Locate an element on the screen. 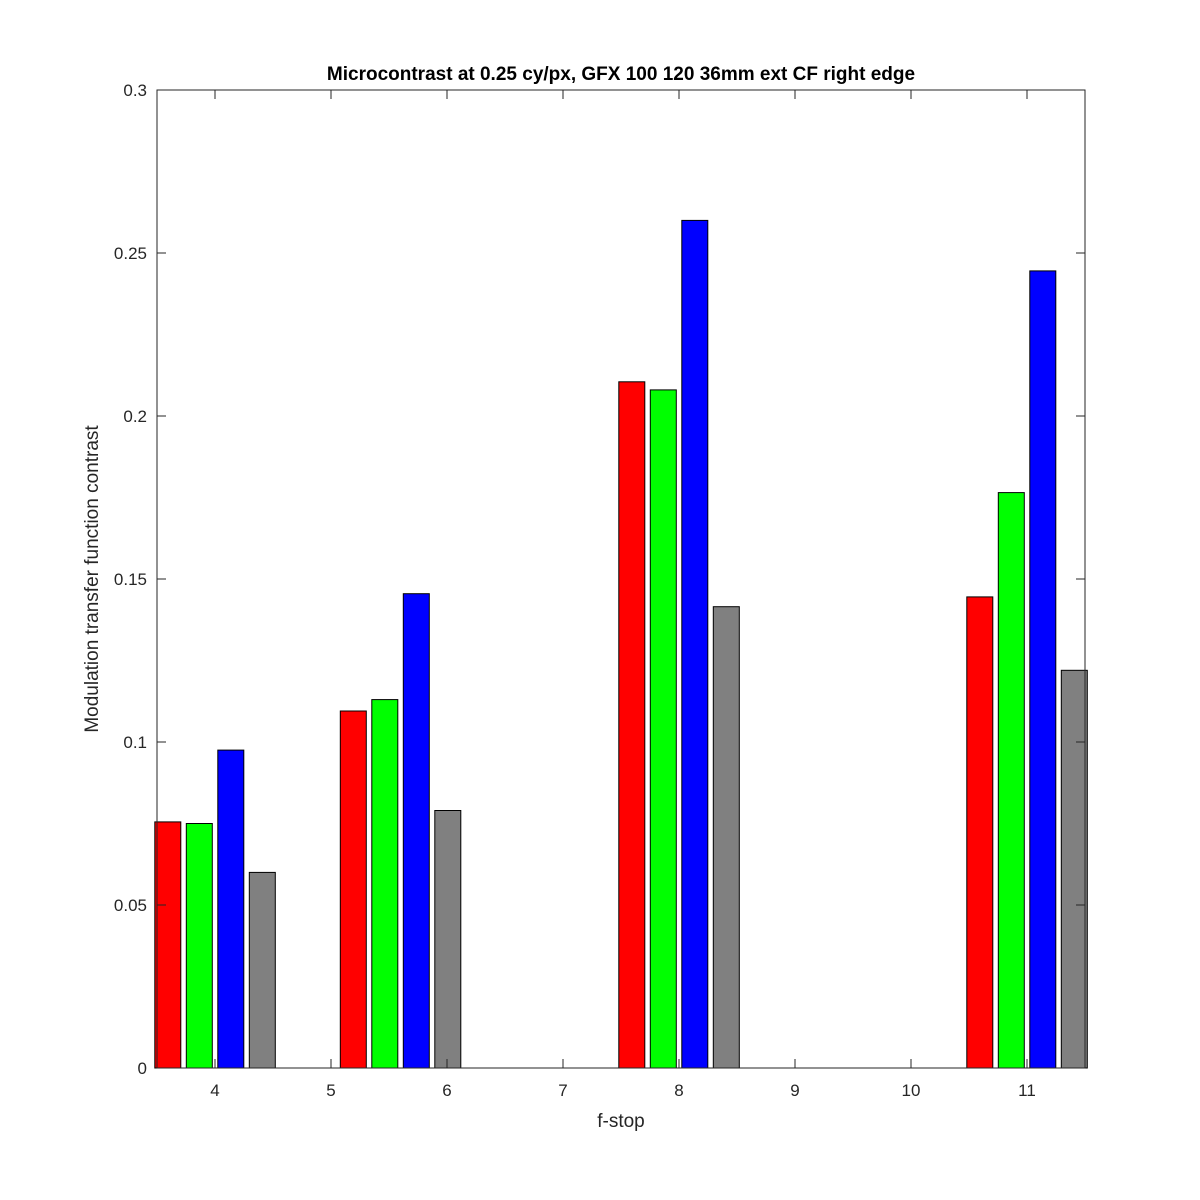 This screenshot has height=1200, width=1200. y-tick-label: 0 is located at coordinates (142, 1068).